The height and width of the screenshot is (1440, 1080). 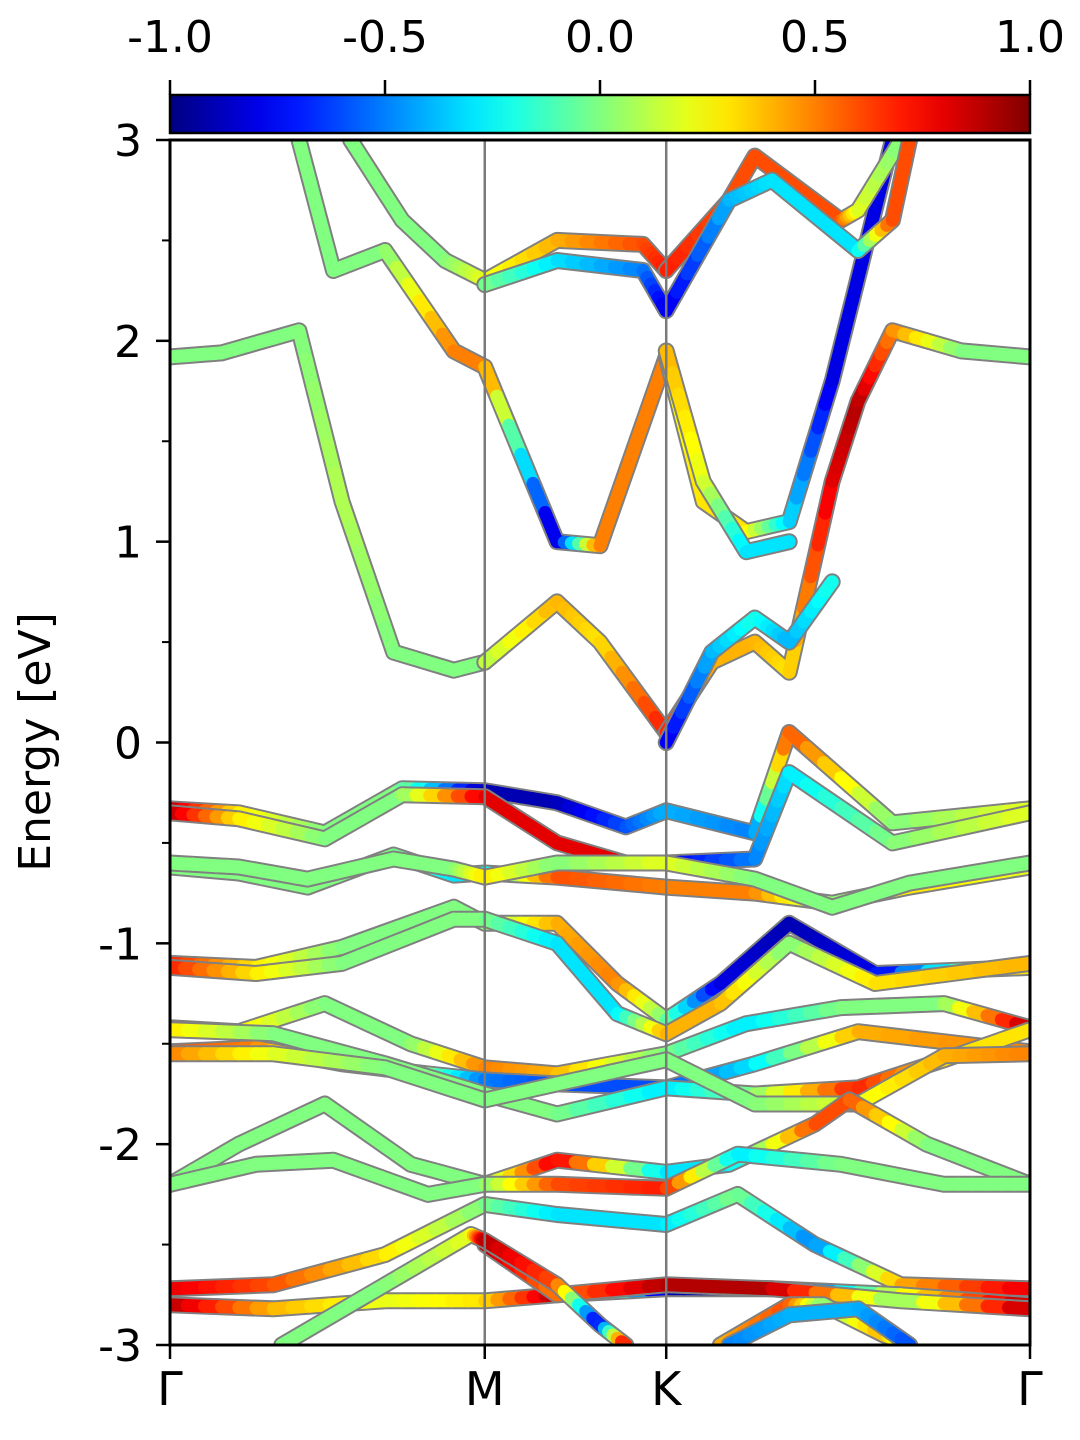 What do you see at coordinates (128, 141) in the screenshot?
I see `y-tick-label: 3` at bounding box center [128, 141].